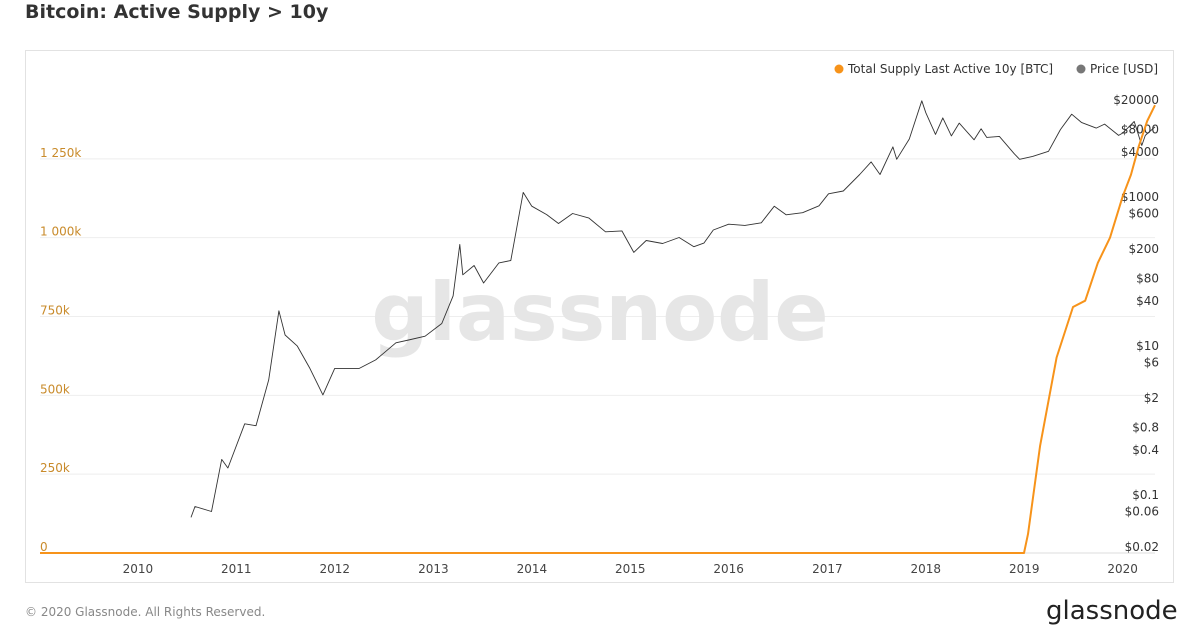  Describe the element at coordinates (827, 569) in the screenshot. I see `x-tick-label: 2017` at that location.